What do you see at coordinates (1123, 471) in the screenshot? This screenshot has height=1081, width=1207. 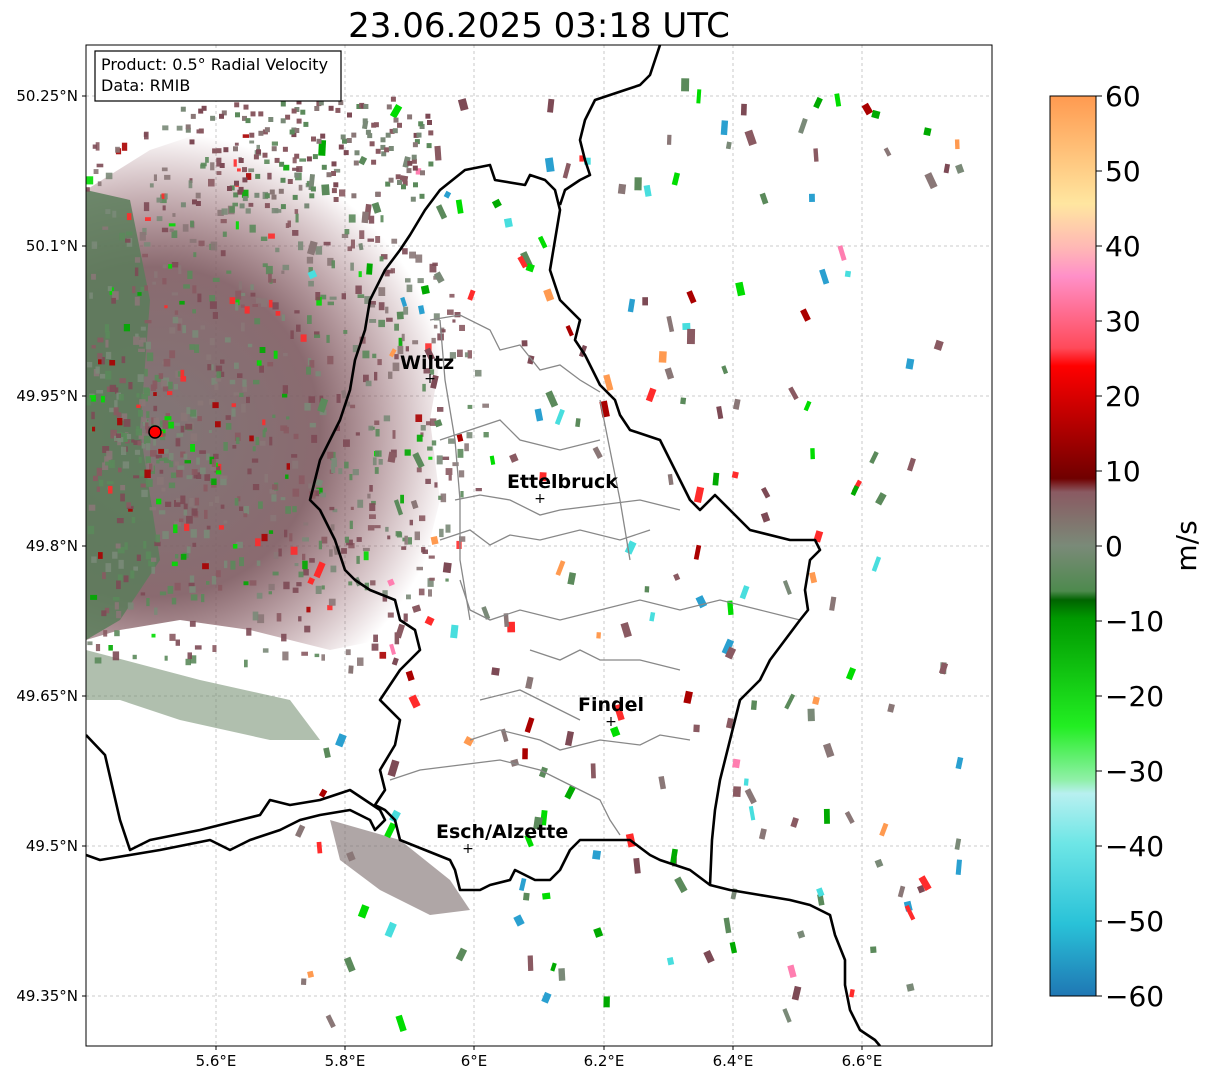 I see `colorbar-tick-label: 10` at bounding box center [1123, 471].